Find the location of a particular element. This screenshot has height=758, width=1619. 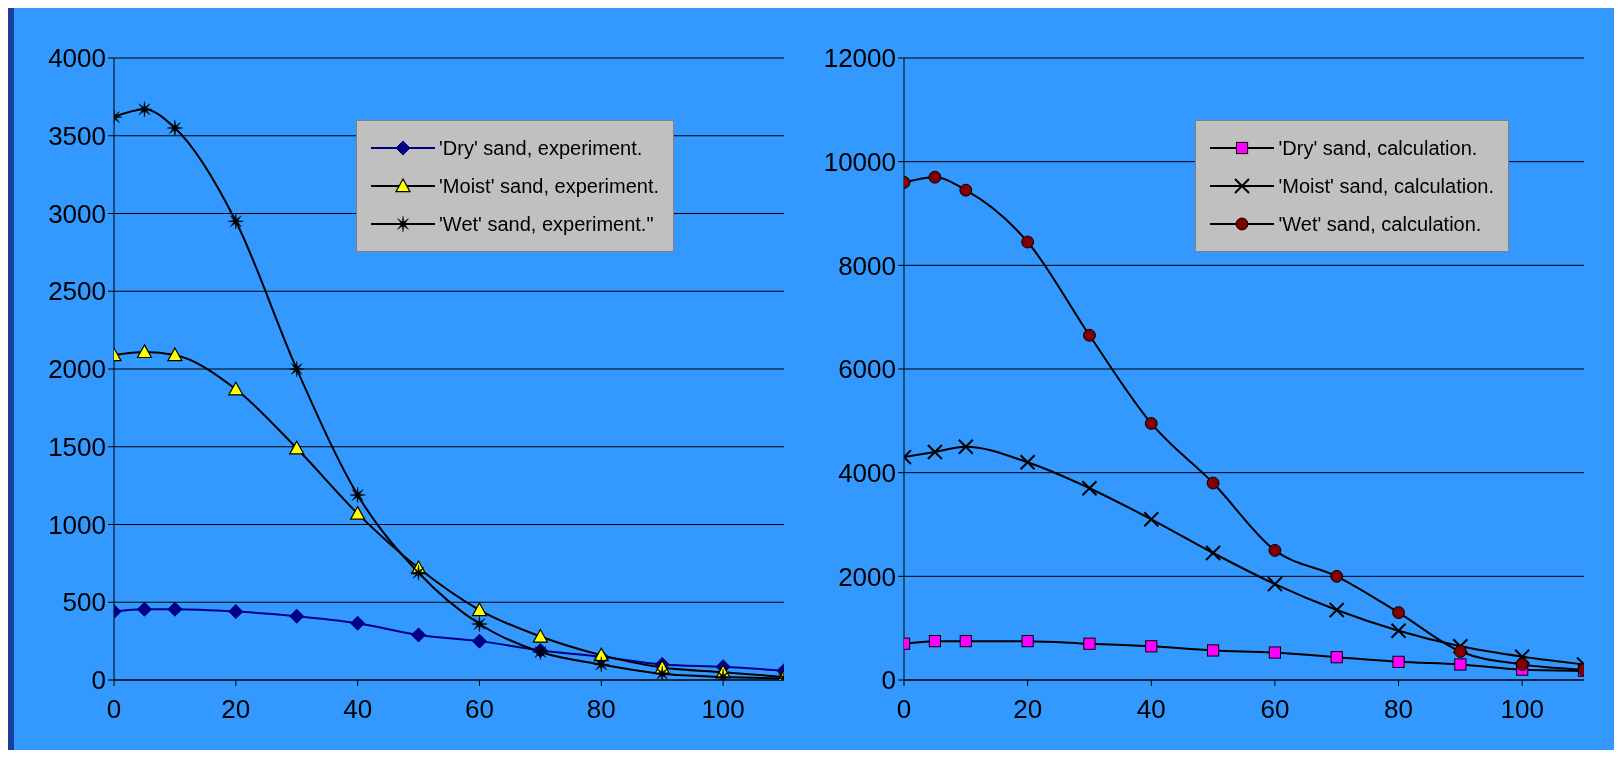

y-tick-label: 2500 is located at coordinates (77, 291).